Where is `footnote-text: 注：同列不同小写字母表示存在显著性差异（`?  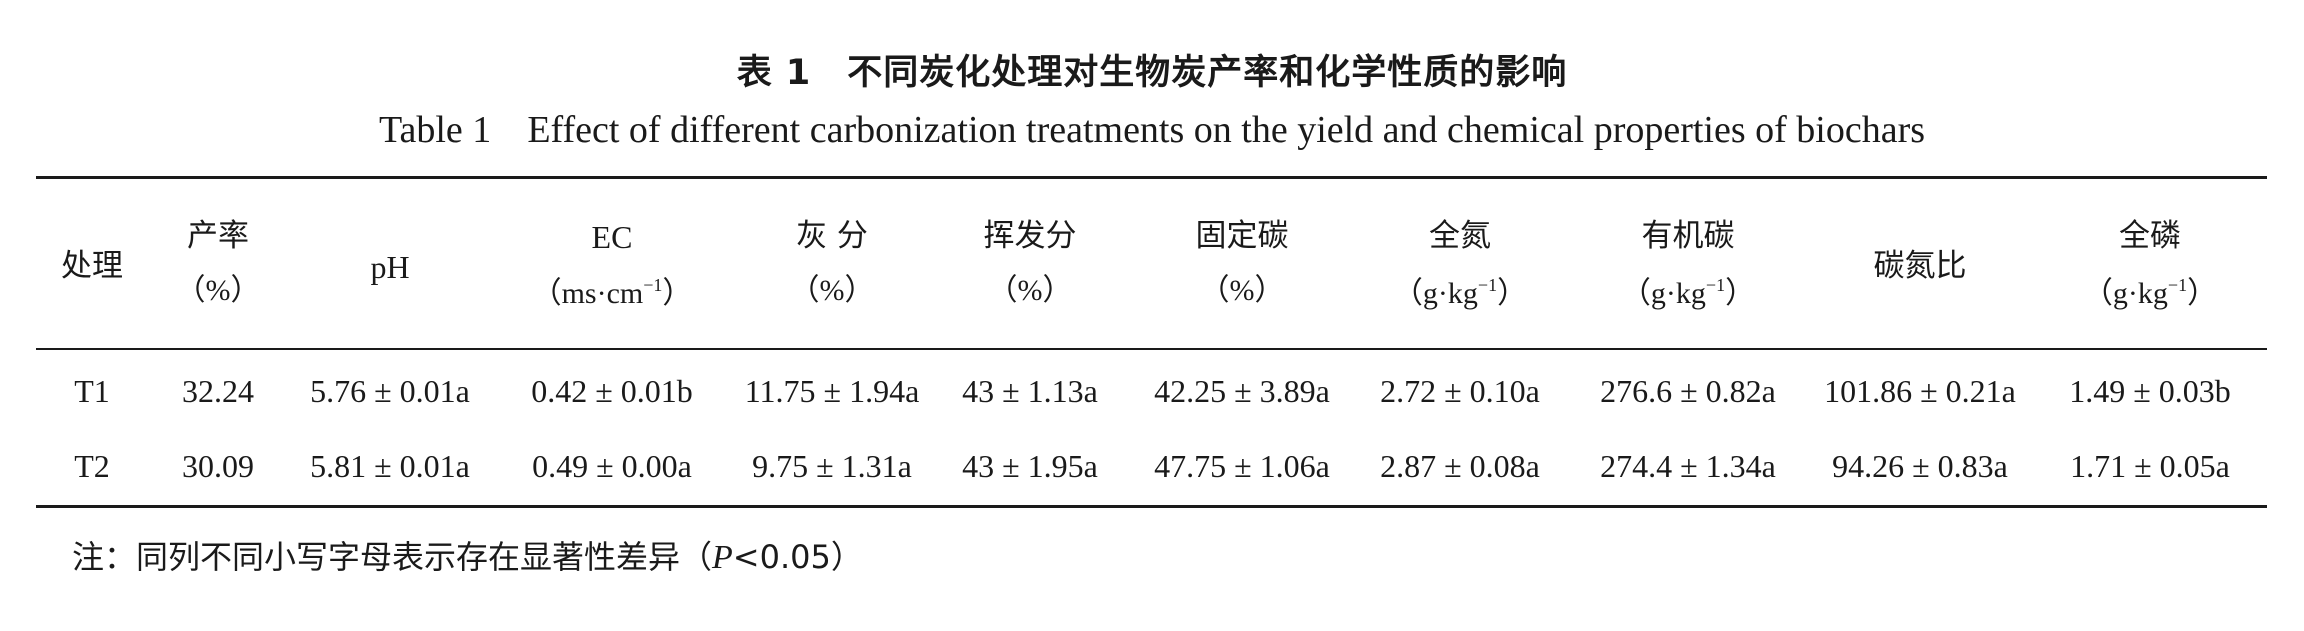 footnote-text: 注：同列不同小写字母表示存在显著性差异（ is located at coordinates (392, 557).